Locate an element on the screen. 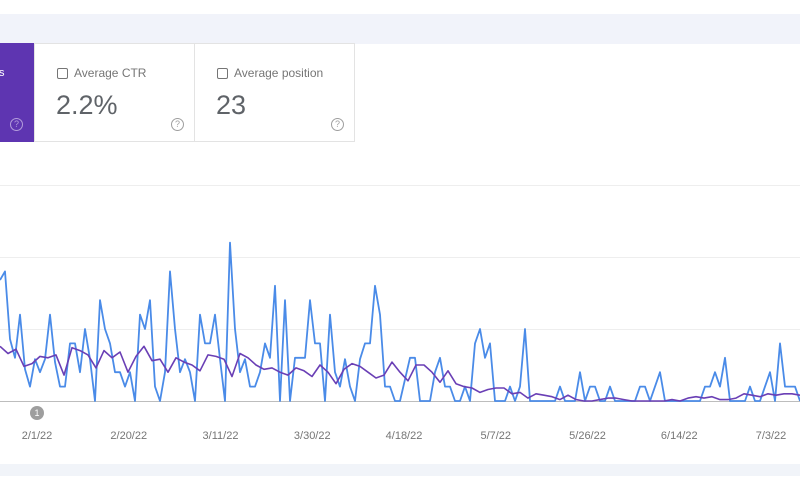 The image size is (800, 480). x-tick-label: 2/1/22 is located at coordinates (37, 436).